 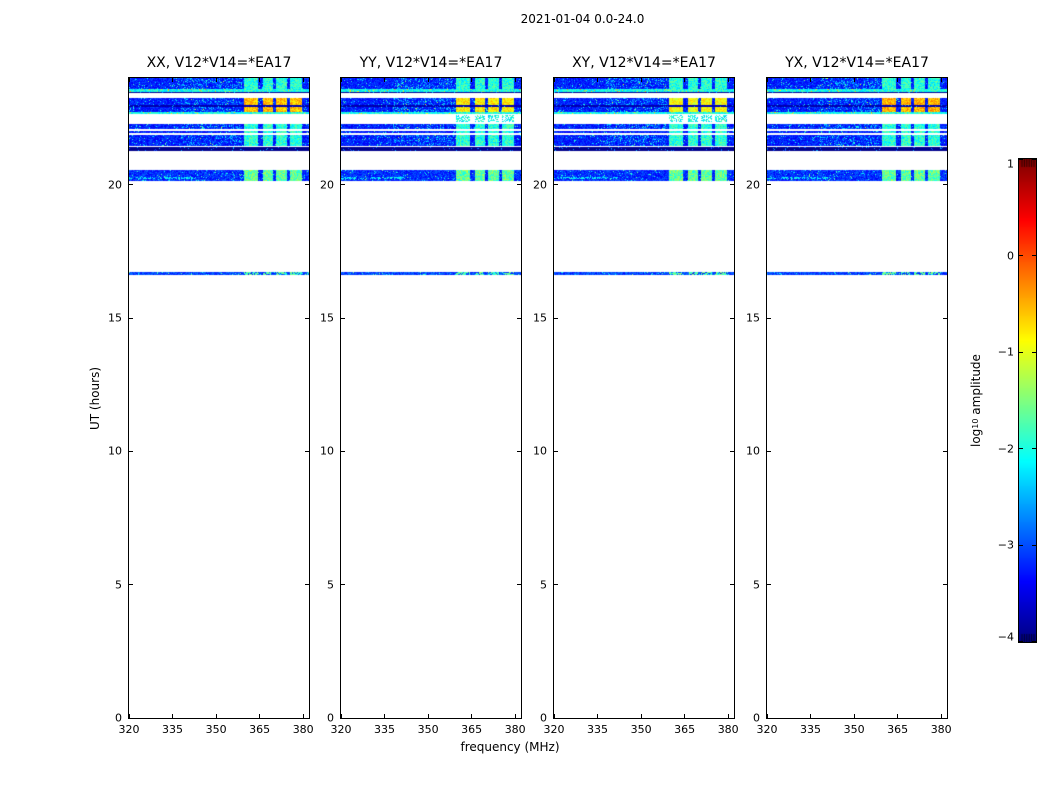 What do you see at coordinates (1005, 637) in the screenshot?
I see `colorbar-tick-label: −4` at bounding box center [1005, 637].